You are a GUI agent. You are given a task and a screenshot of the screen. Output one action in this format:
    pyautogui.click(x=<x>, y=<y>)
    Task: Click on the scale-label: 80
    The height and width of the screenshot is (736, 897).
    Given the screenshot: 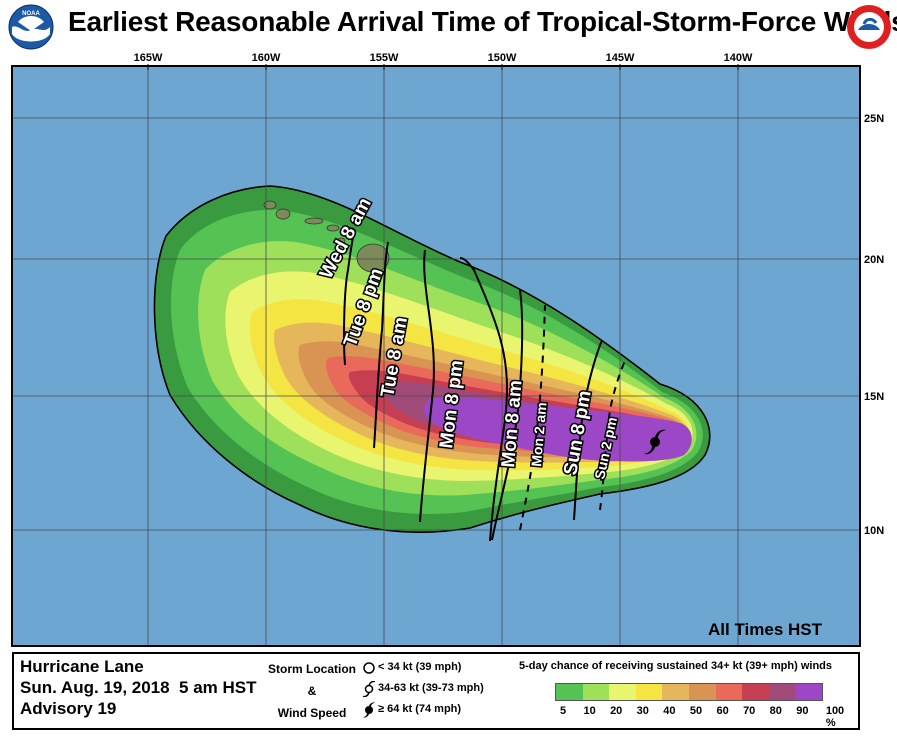 What is the action you would take?
    pyautogui.click(x=775, y=711)
    